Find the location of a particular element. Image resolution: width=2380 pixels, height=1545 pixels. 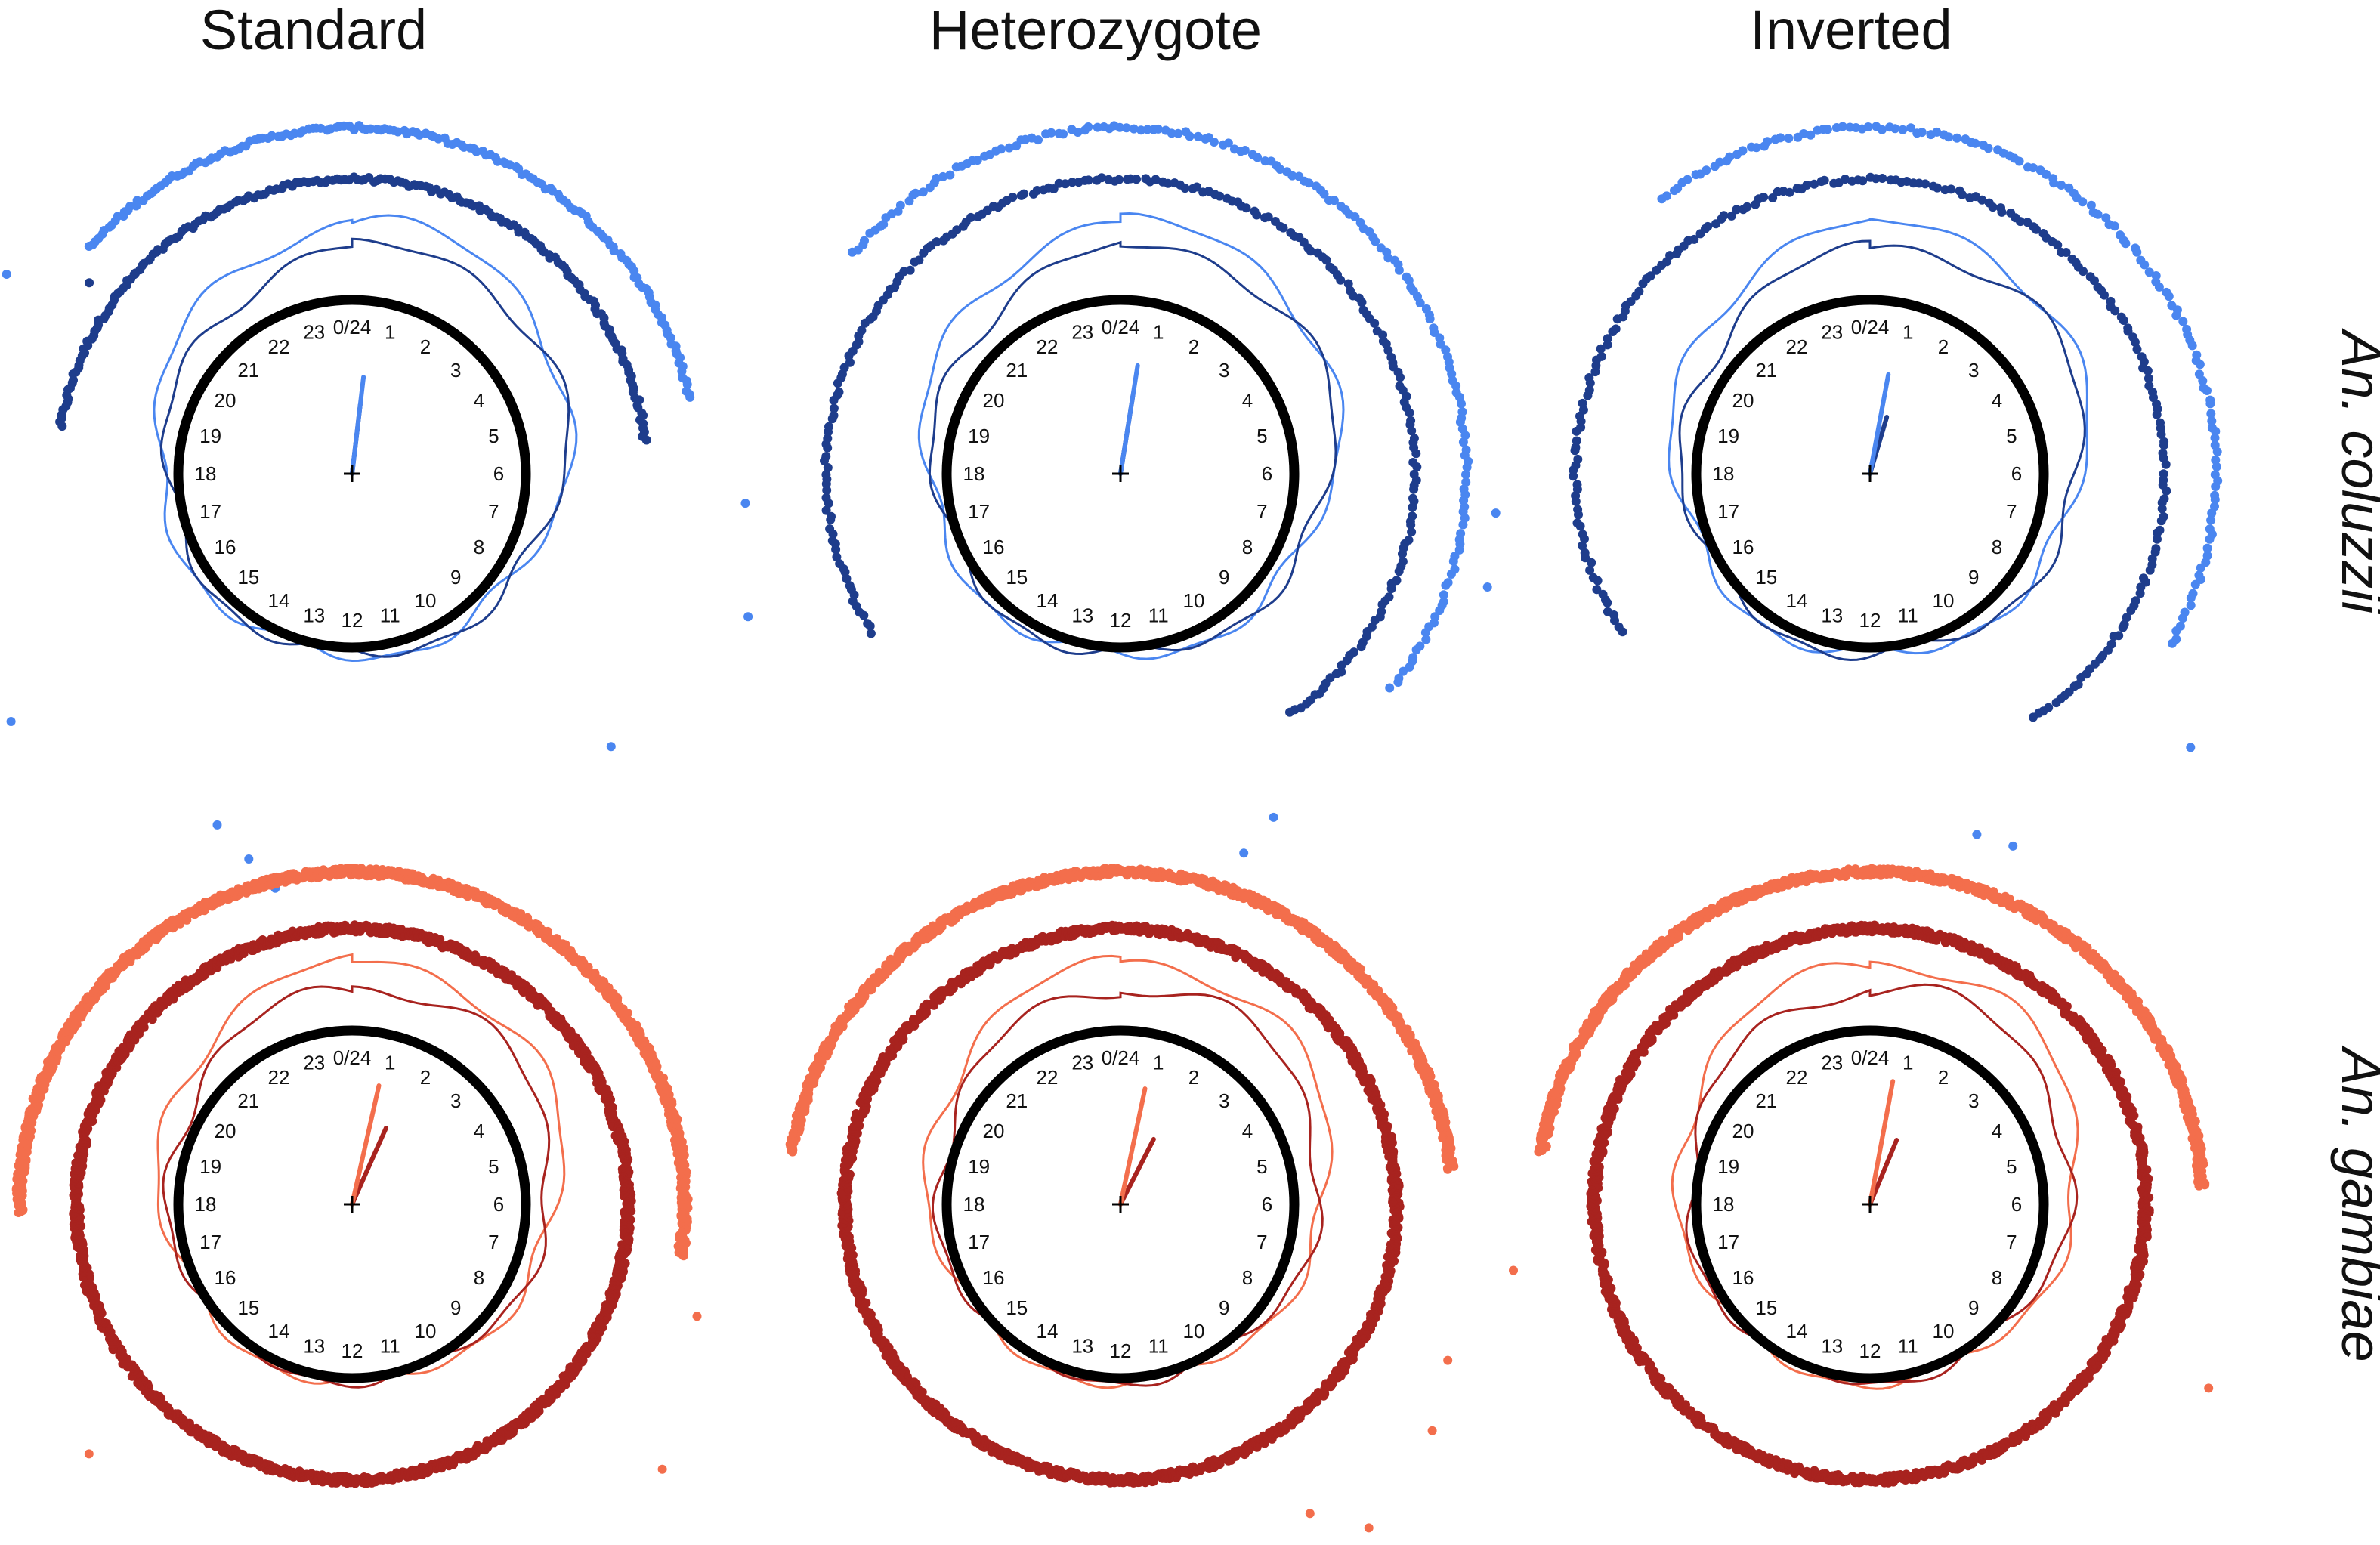

clock-hour-label: 17 is located at coordinates (1728, 511).